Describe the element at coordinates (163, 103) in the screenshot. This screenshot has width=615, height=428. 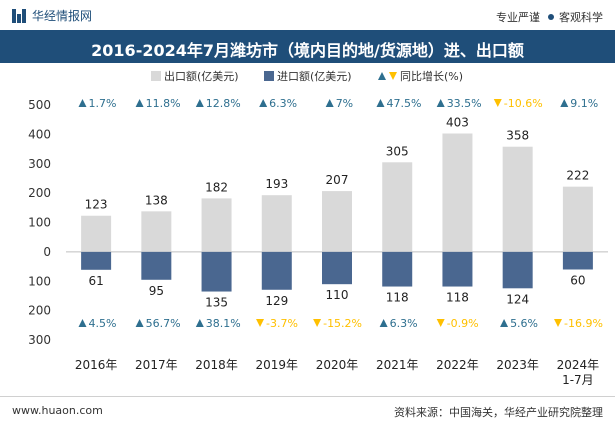
I see `export-growth-value: 11.8%` at that location.